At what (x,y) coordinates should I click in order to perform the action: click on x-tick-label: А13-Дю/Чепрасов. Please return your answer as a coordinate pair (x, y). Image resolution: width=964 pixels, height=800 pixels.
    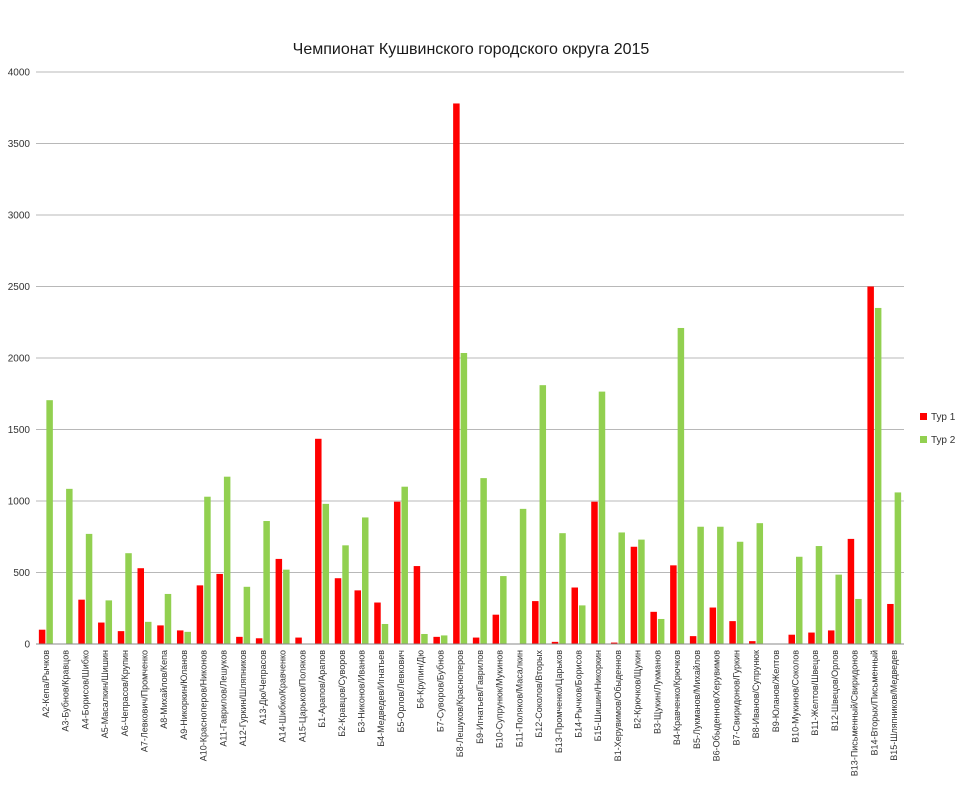
    Looking at the image, I should click on (263, 687).